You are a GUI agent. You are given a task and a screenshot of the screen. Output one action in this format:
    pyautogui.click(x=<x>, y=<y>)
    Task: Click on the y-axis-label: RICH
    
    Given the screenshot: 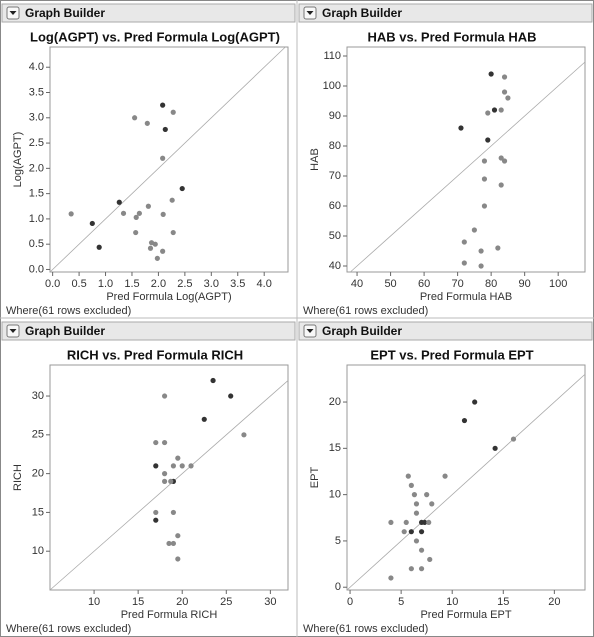 What is the action you would take?
    pyautogui.click(x=18, y=477)
    